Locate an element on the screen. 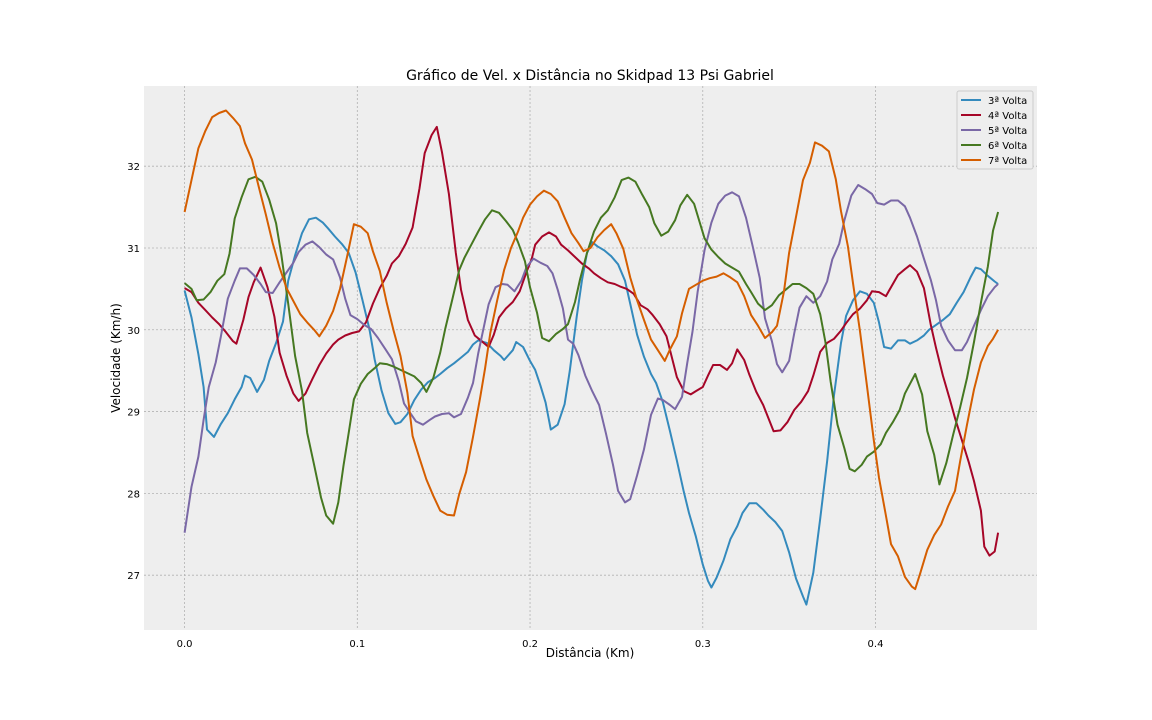 Image resolution: width=1152 pixels, height=720 pixels. x-axis-ticks: 0.0 0.1 0.2 0.3 0.4 is located at coordinates (530, 644).